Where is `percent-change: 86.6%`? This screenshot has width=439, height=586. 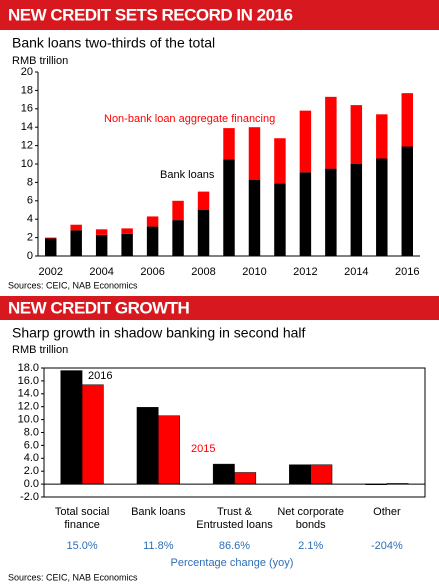 percent-change: 86.6% is located at coordinates (234, 546).